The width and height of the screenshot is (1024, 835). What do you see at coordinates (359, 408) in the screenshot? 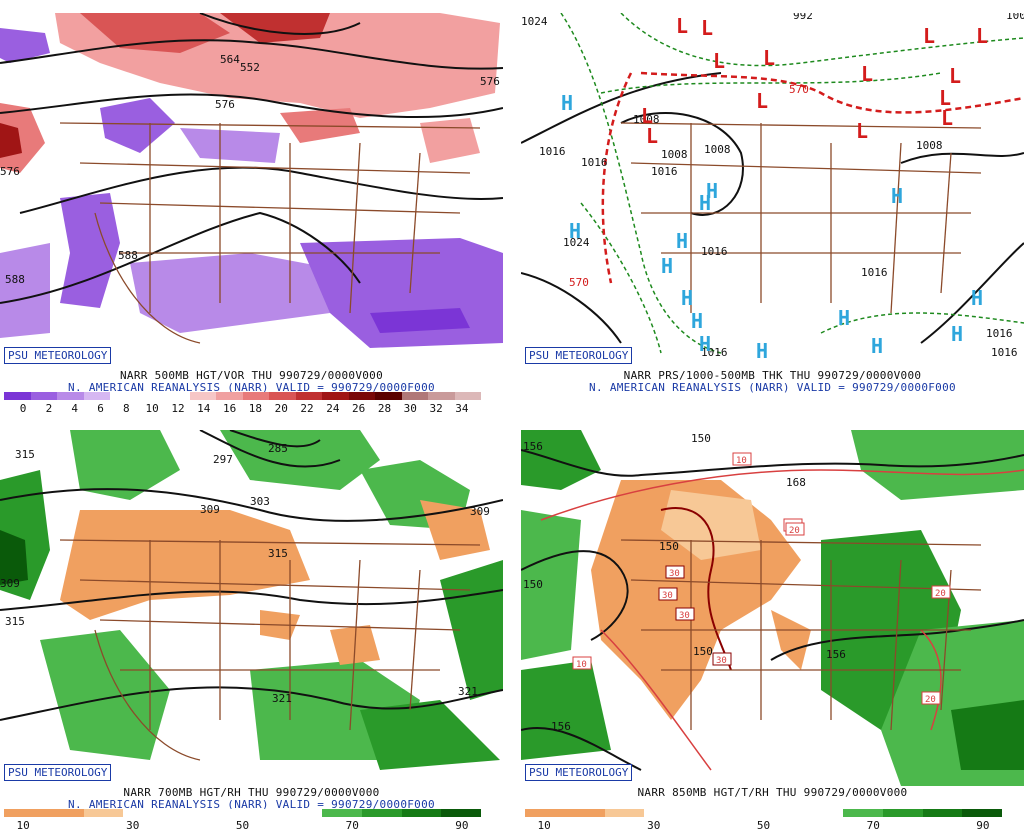
I see `colorbar-tick-label: 26` at bounding box center [359, 408].